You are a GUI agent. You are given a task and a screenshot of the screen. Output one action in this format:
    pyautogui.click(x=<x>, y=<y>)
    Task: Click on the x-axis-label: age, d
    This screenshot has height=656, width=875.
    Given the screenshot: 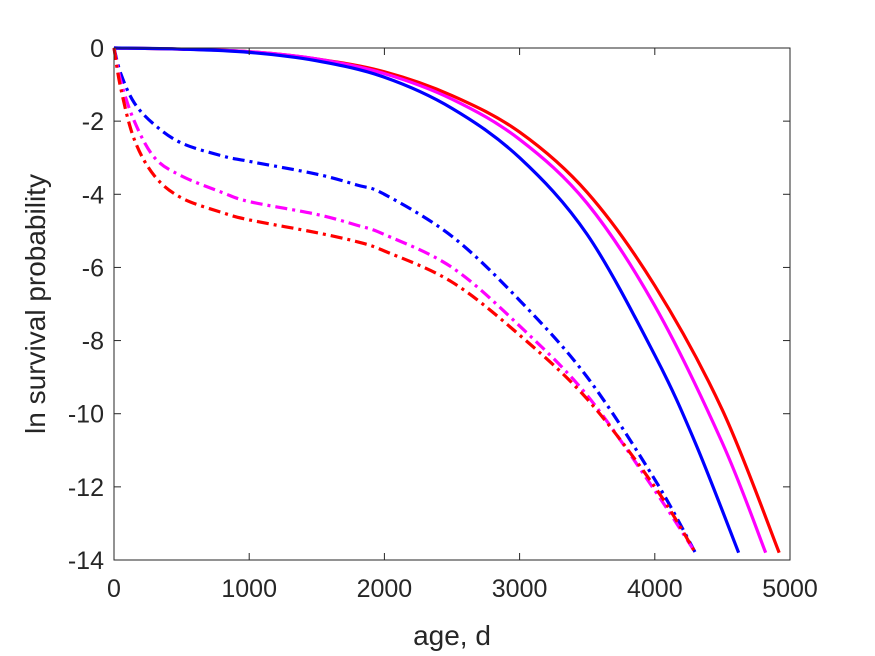 What is the action you would take?
    pyautogui.click(x=452, y=635)
    